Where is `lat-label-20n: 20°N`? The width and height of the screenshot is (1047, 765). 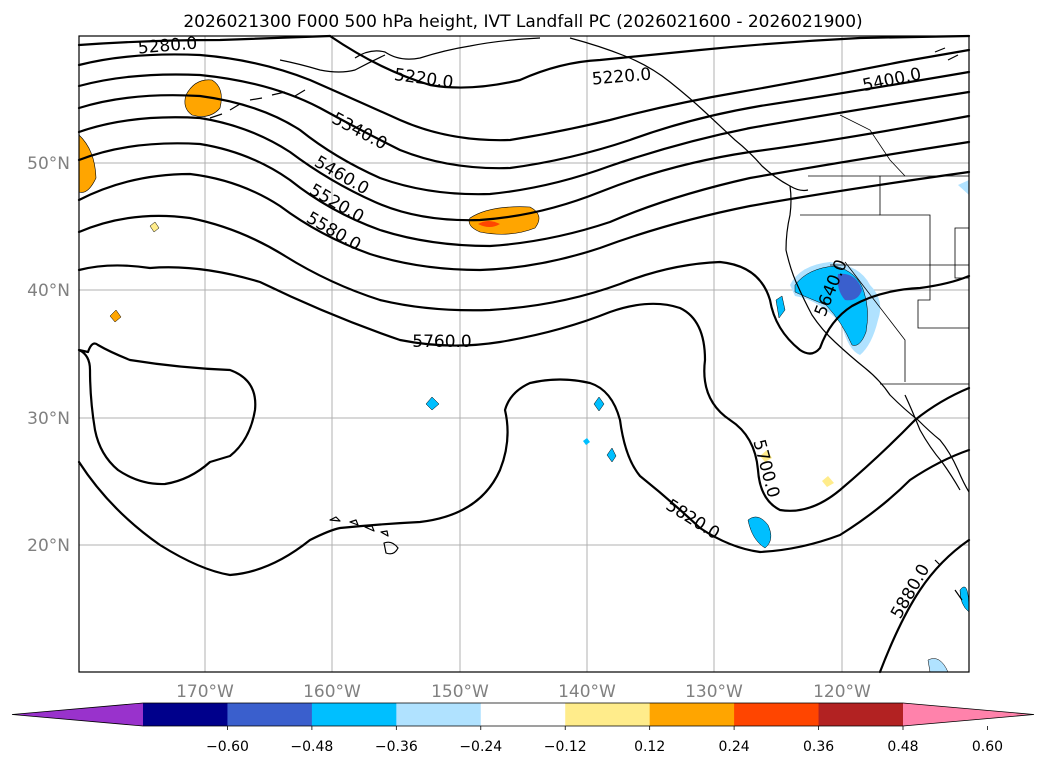 lat-label-20n: 20°N is located at coordinates (48, 546).